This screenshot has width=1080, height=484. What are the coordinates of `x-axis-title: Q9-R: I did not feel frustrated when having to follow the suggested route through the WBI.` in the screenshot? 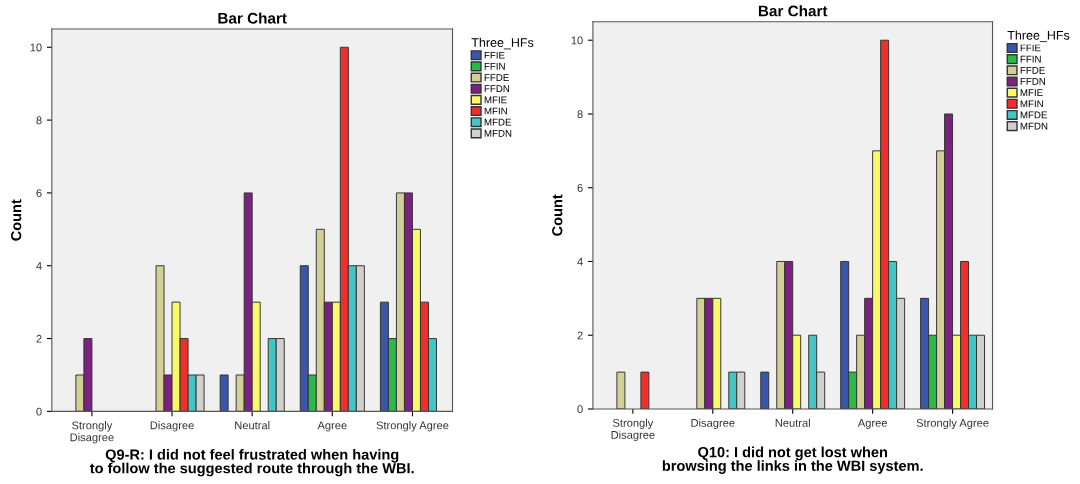 It's located at (251, 463).